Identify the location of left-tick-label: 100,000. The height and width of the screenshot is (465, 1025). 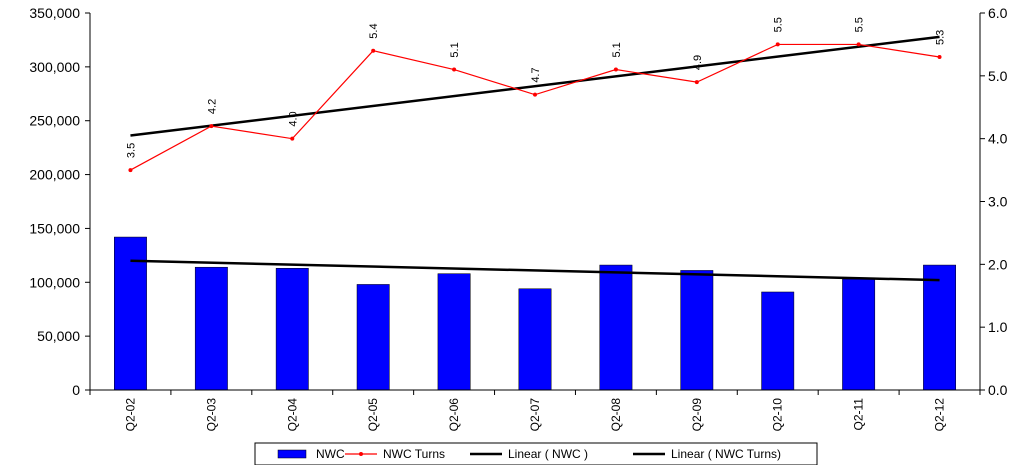
(54, 282).